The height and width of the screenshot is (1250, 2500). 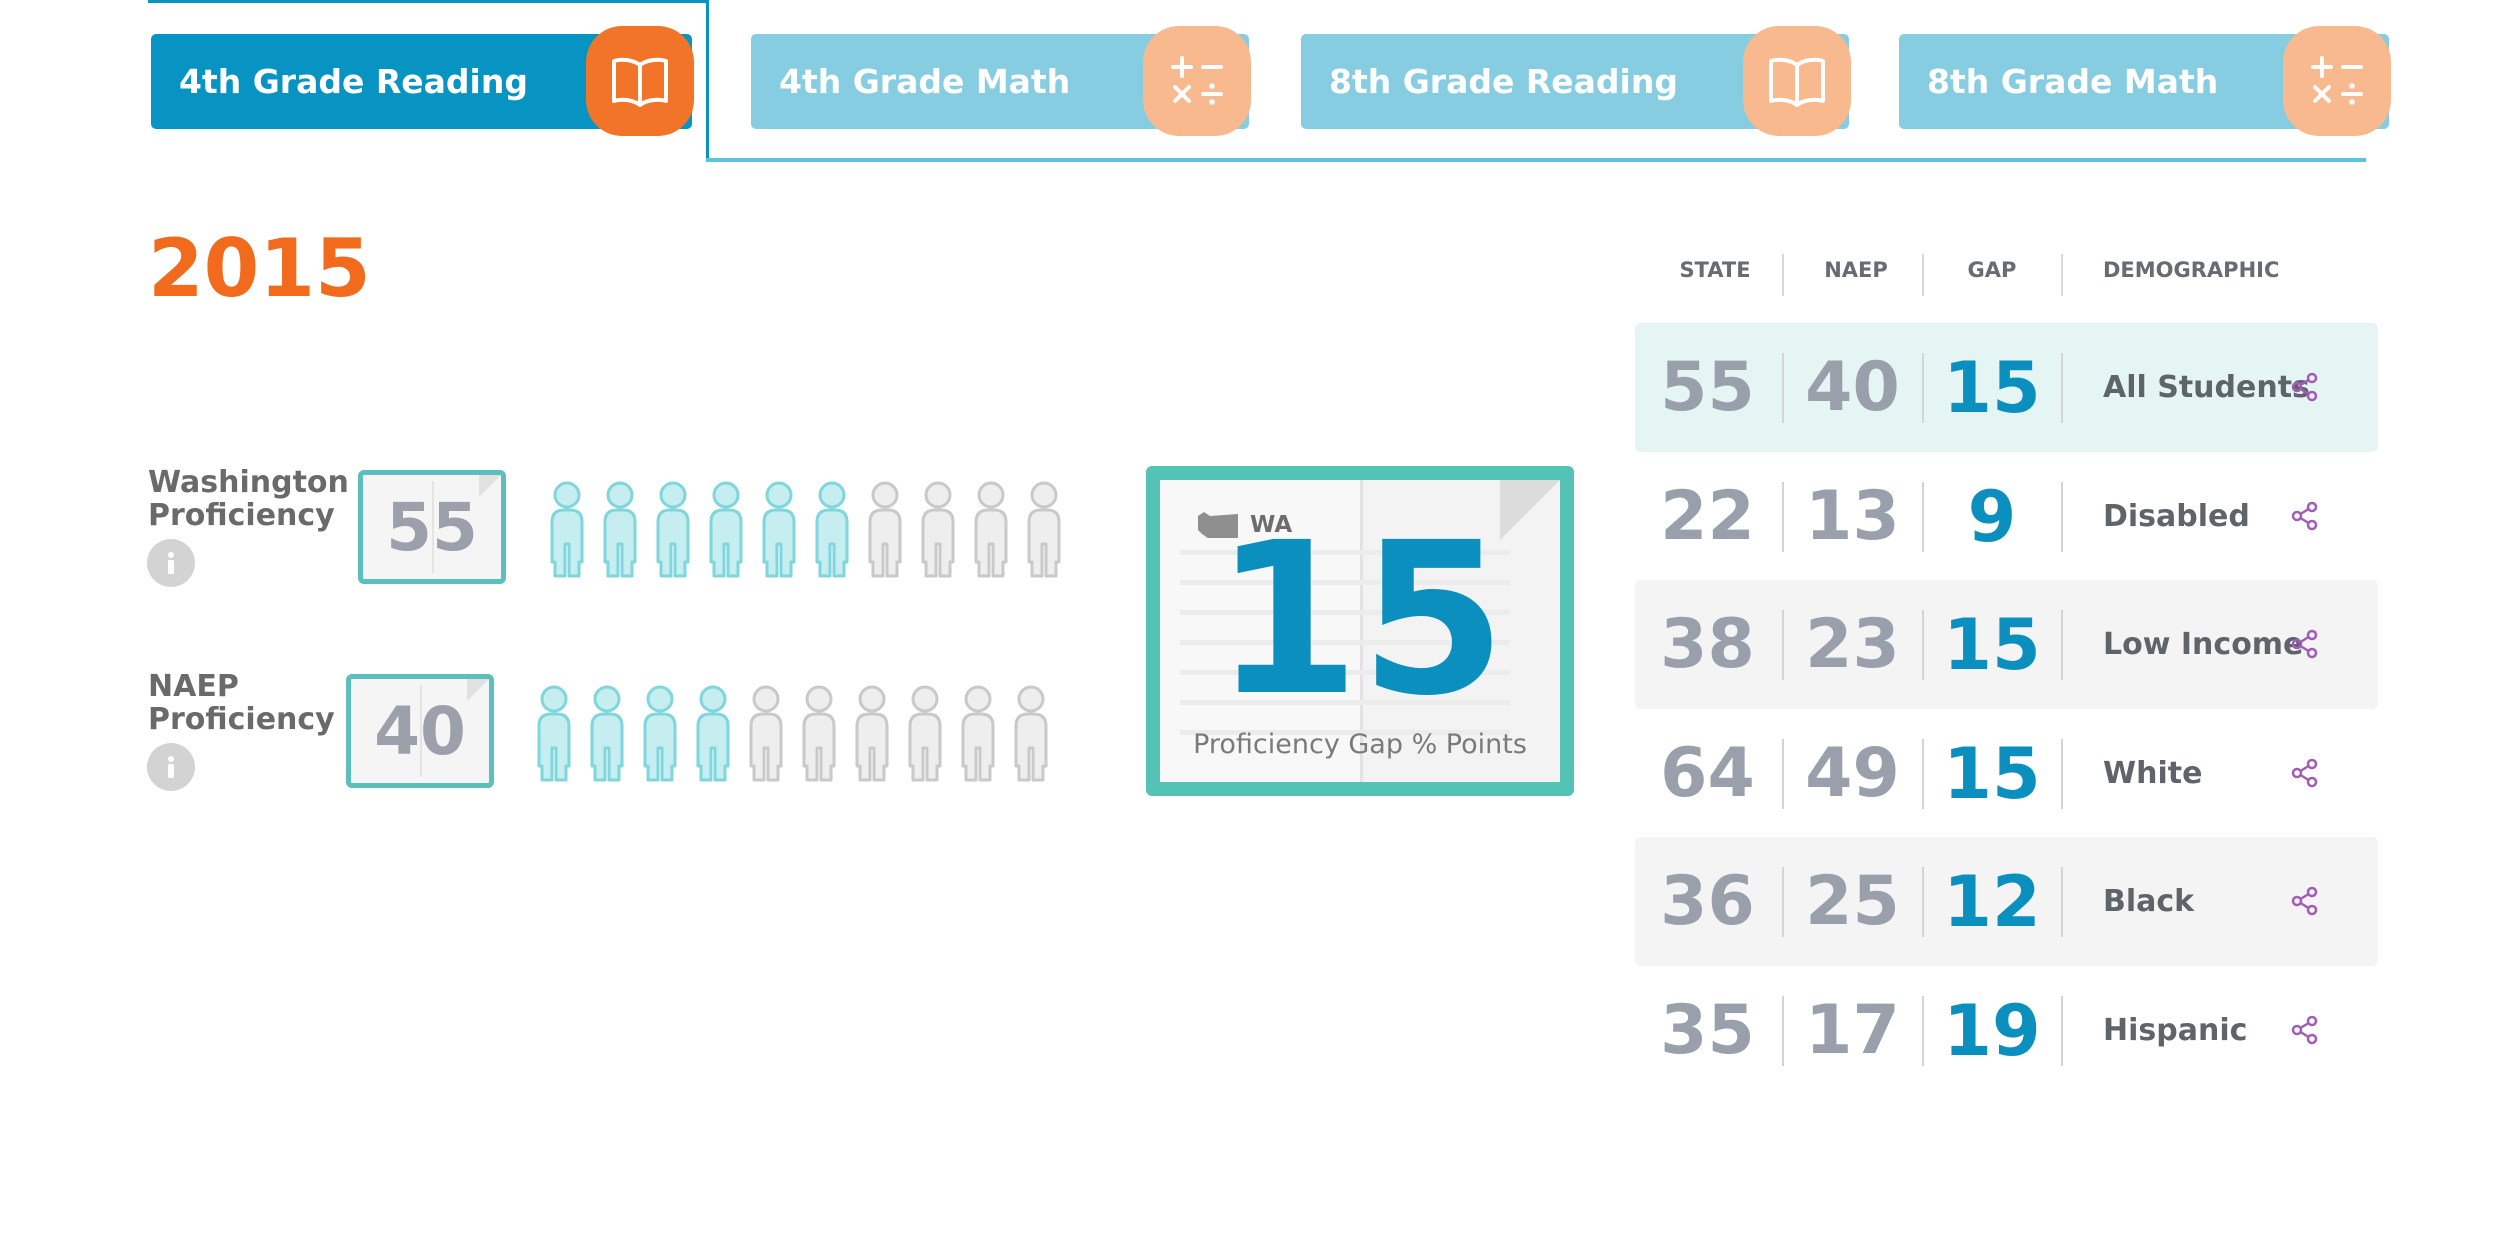 I want to click on page-fold, so click(x=421, y=731).